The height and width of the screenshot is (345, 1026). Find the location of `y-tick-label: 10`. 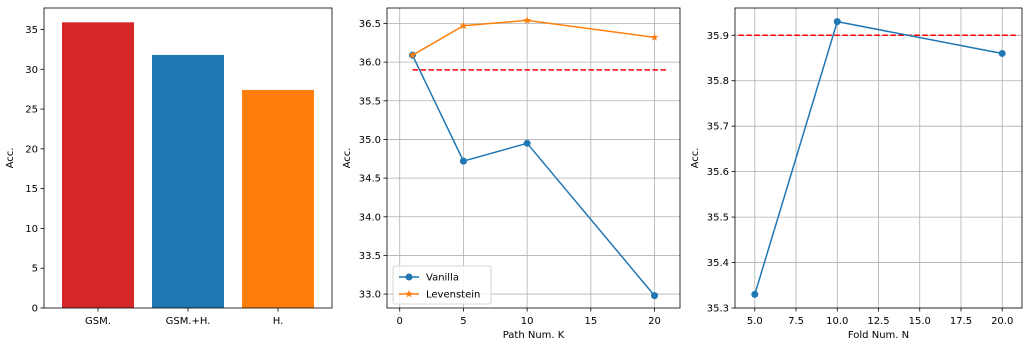

y-tick-label: 10 is located at coordinates (31, 229).